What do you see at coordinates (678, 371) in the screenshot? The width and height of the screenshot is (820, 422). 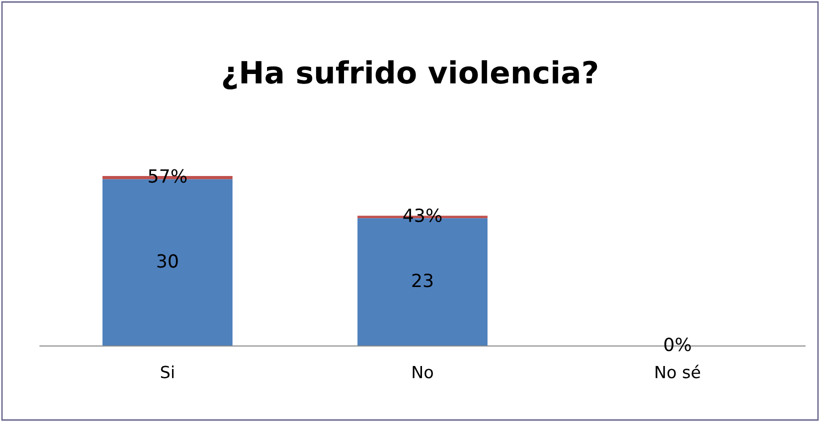 I see `x-tick-label: No sé` at bounding box center [678, 371].